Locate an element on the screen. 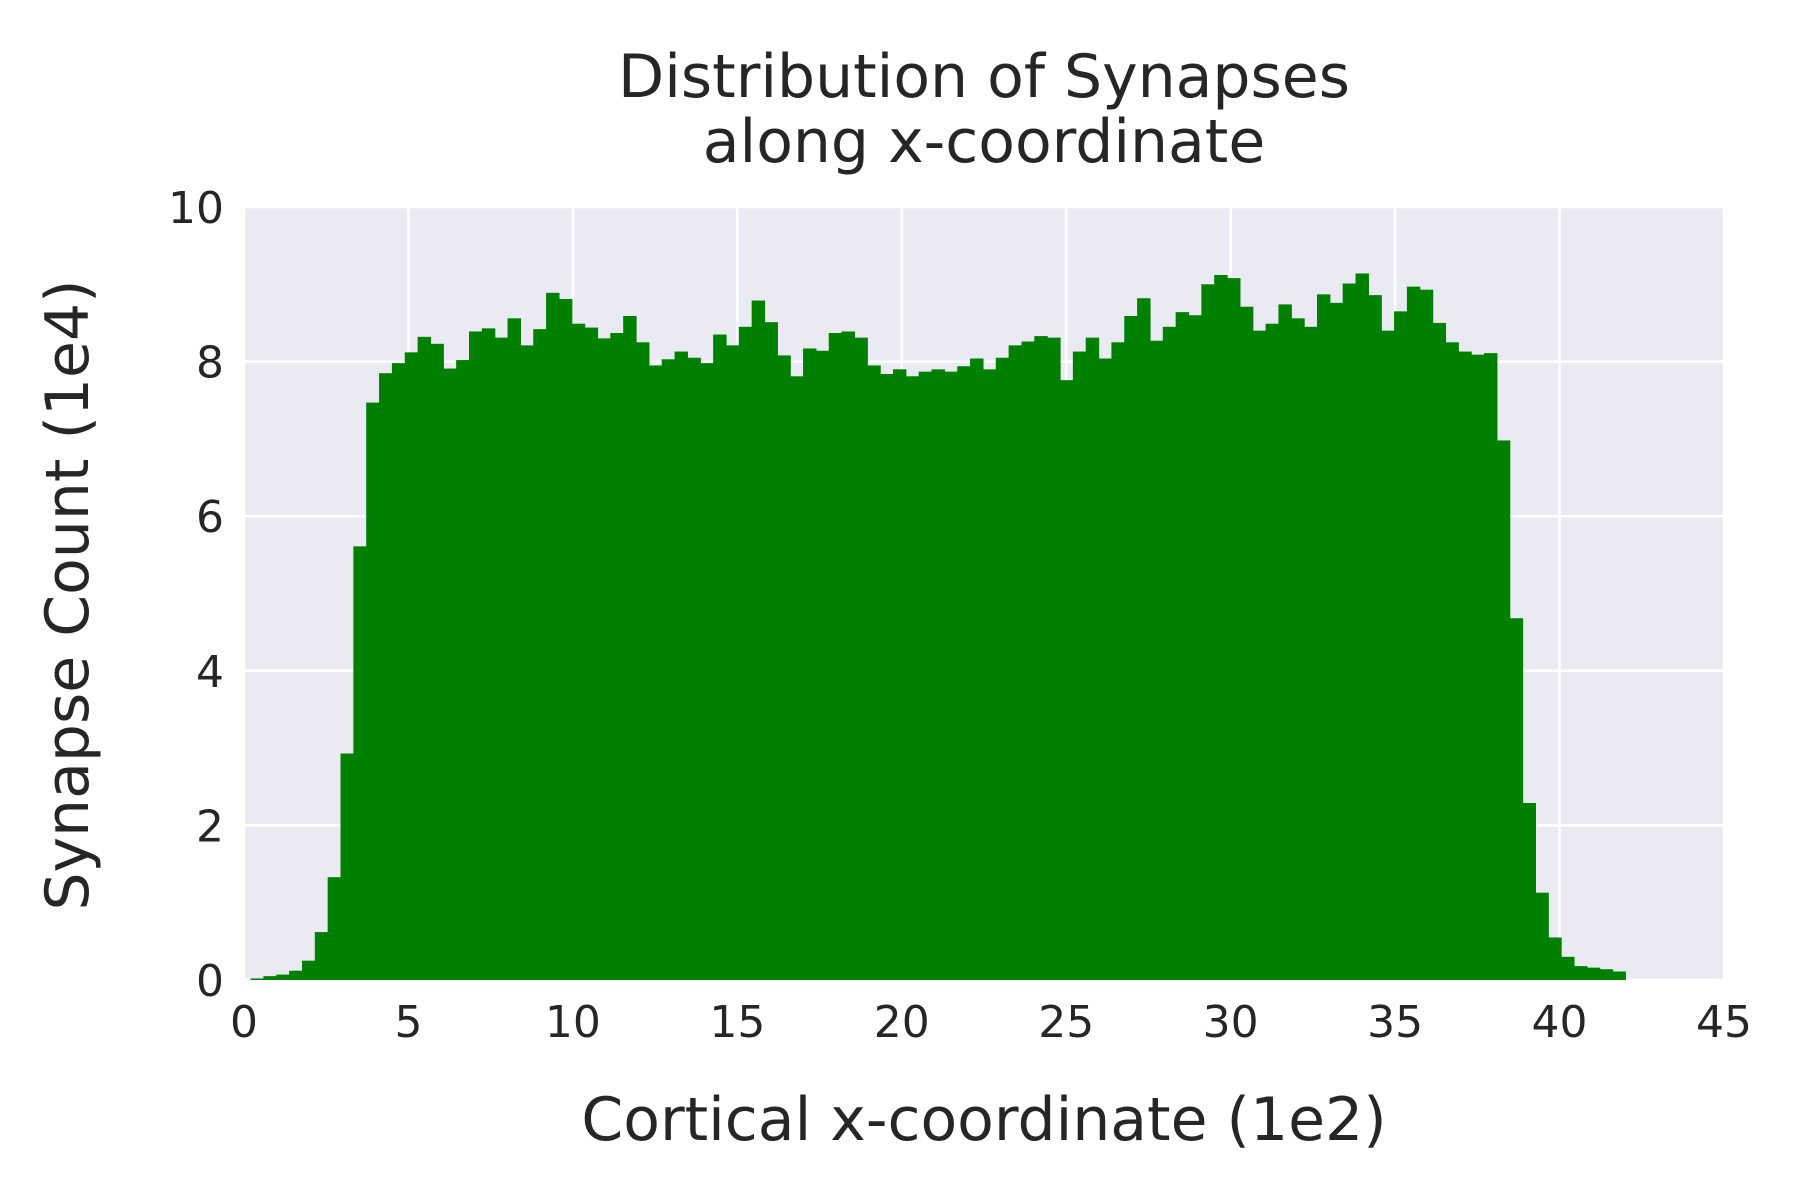 The height and width of the screenshot is (1200, 1800). x-tick-label: 5 is located at coordinates (408, 1022).